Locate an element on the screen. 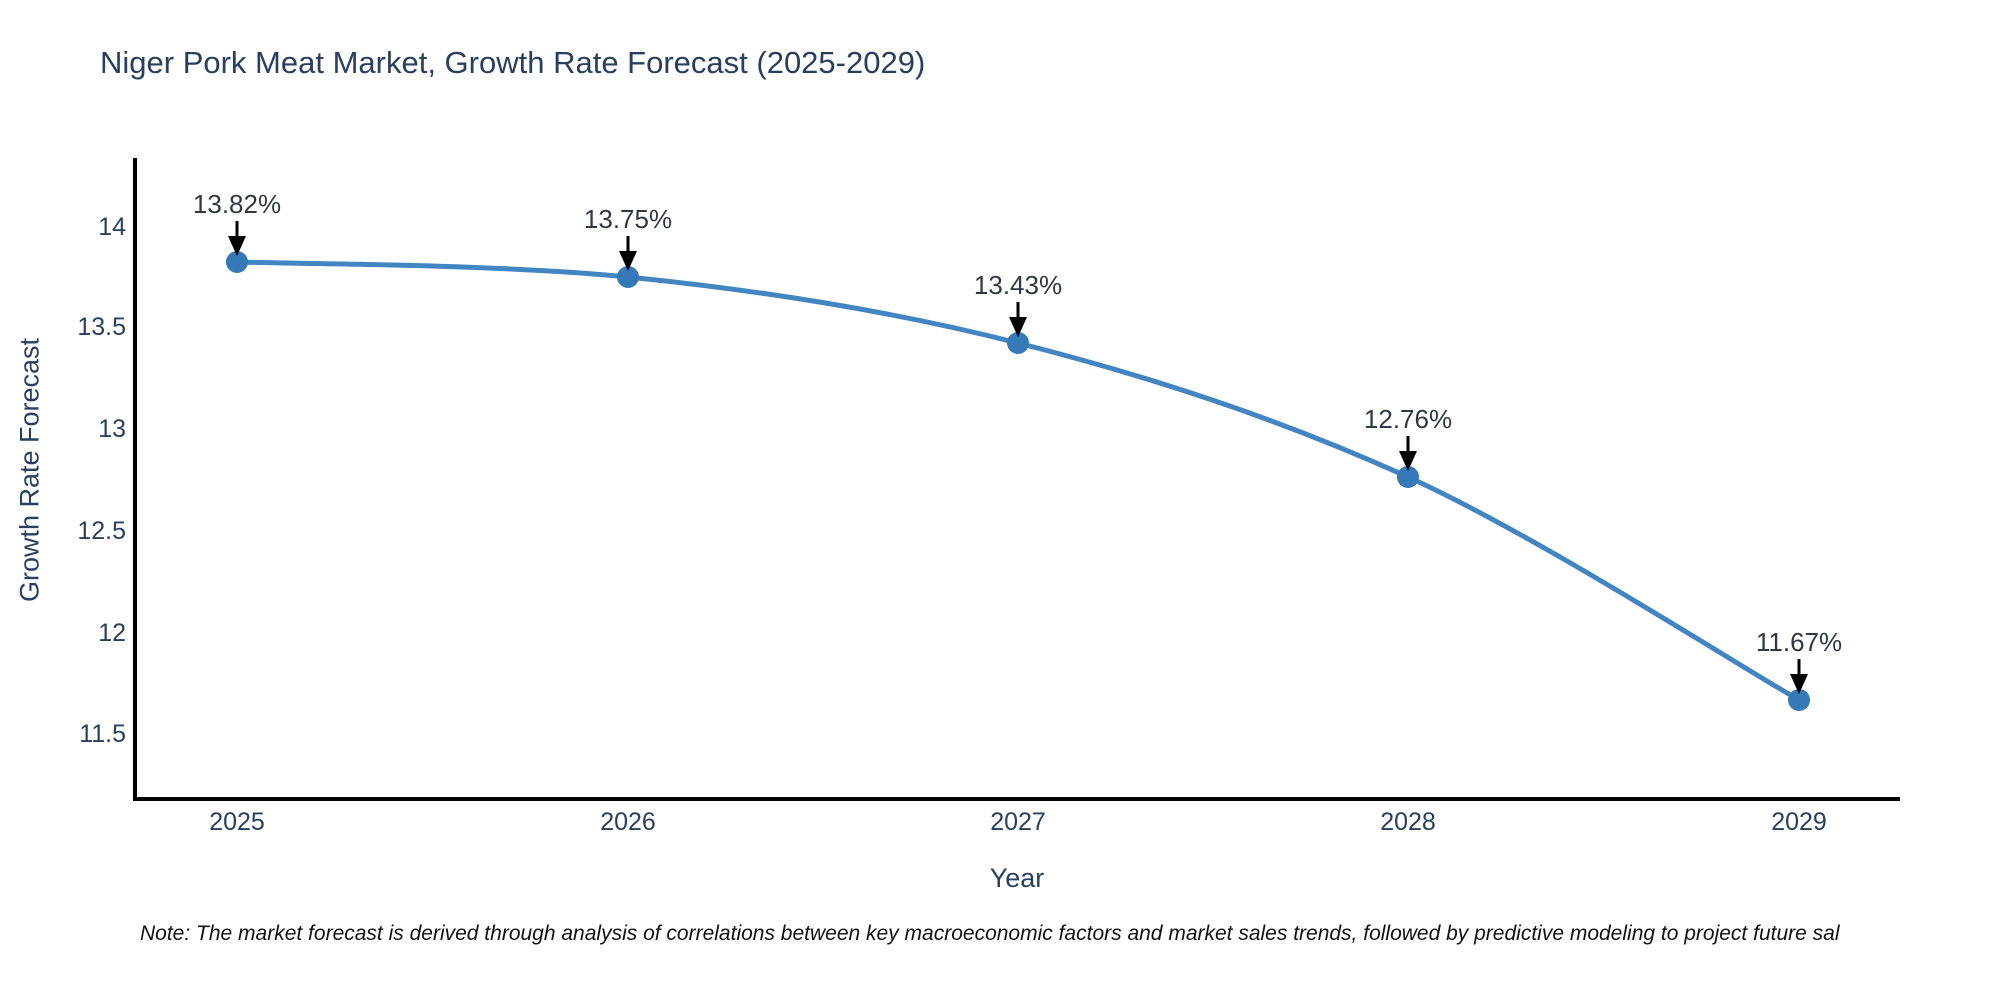 The height and width of the screenshot is (1000, 2000). annotation-arrow-2029 is located at coordinates (1799, 676).